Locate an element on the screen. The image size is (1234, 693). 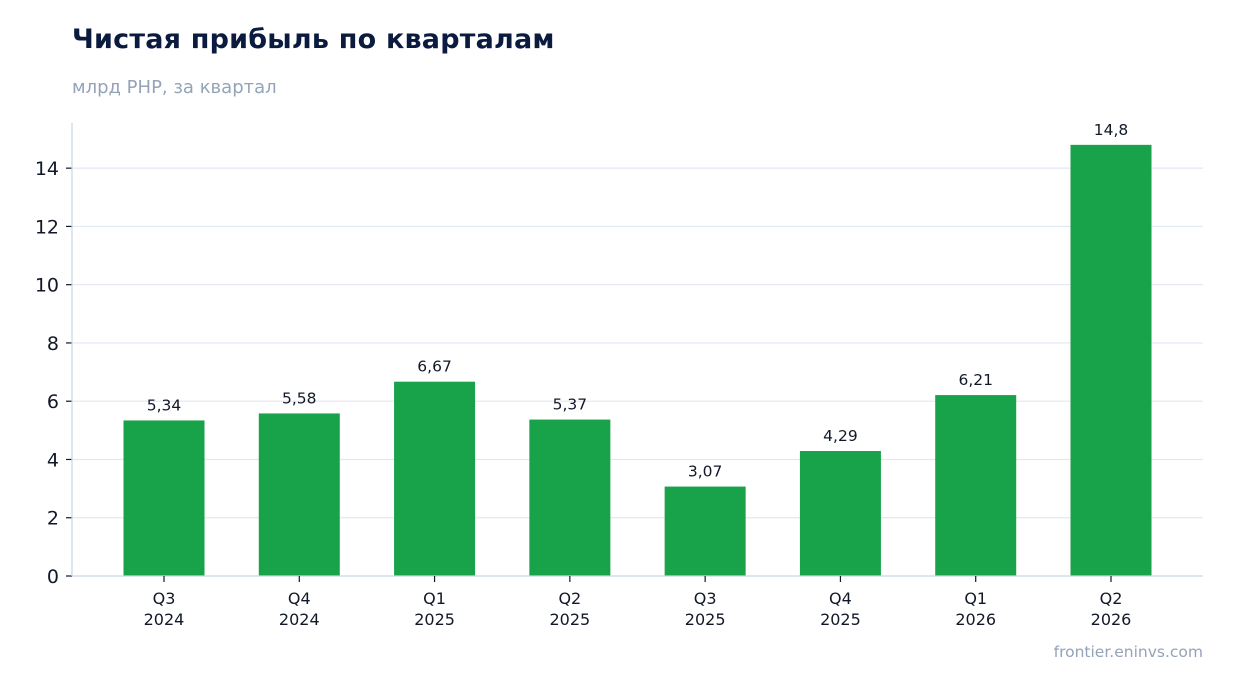
y-tick-label: 8 is located at coordinates (53, 344).